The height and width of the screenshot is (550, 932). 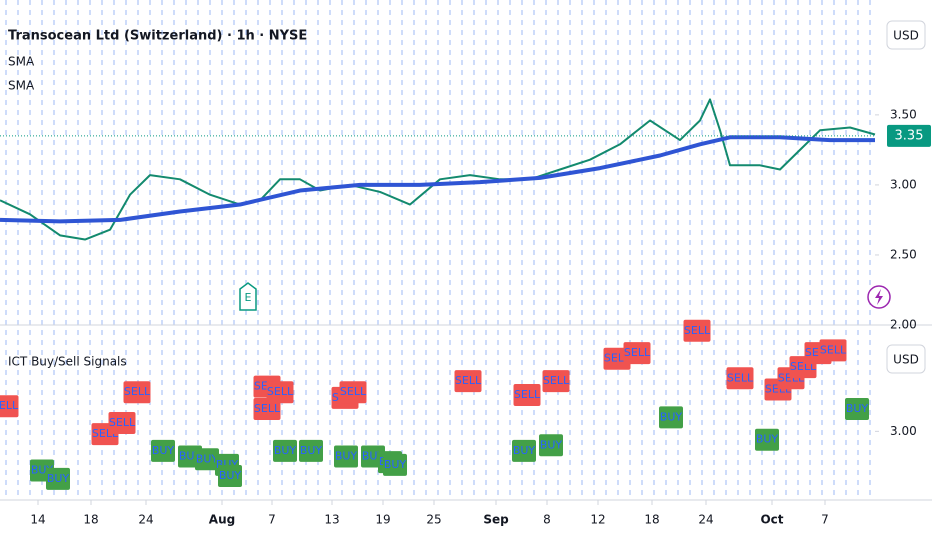 I want to click on event-marker-shape, so click(x=248, y=296).